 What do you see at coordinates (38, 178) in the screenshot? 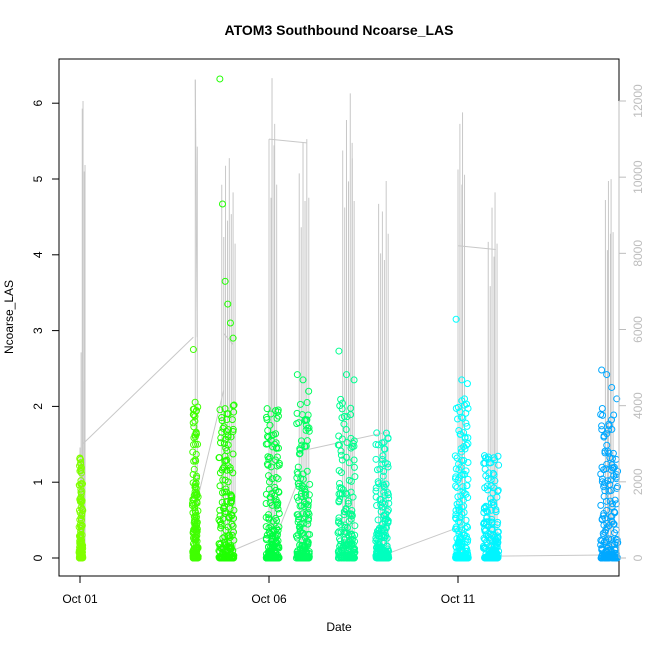
I see `y-tick-label: 5` at bounding box center [38, 178].